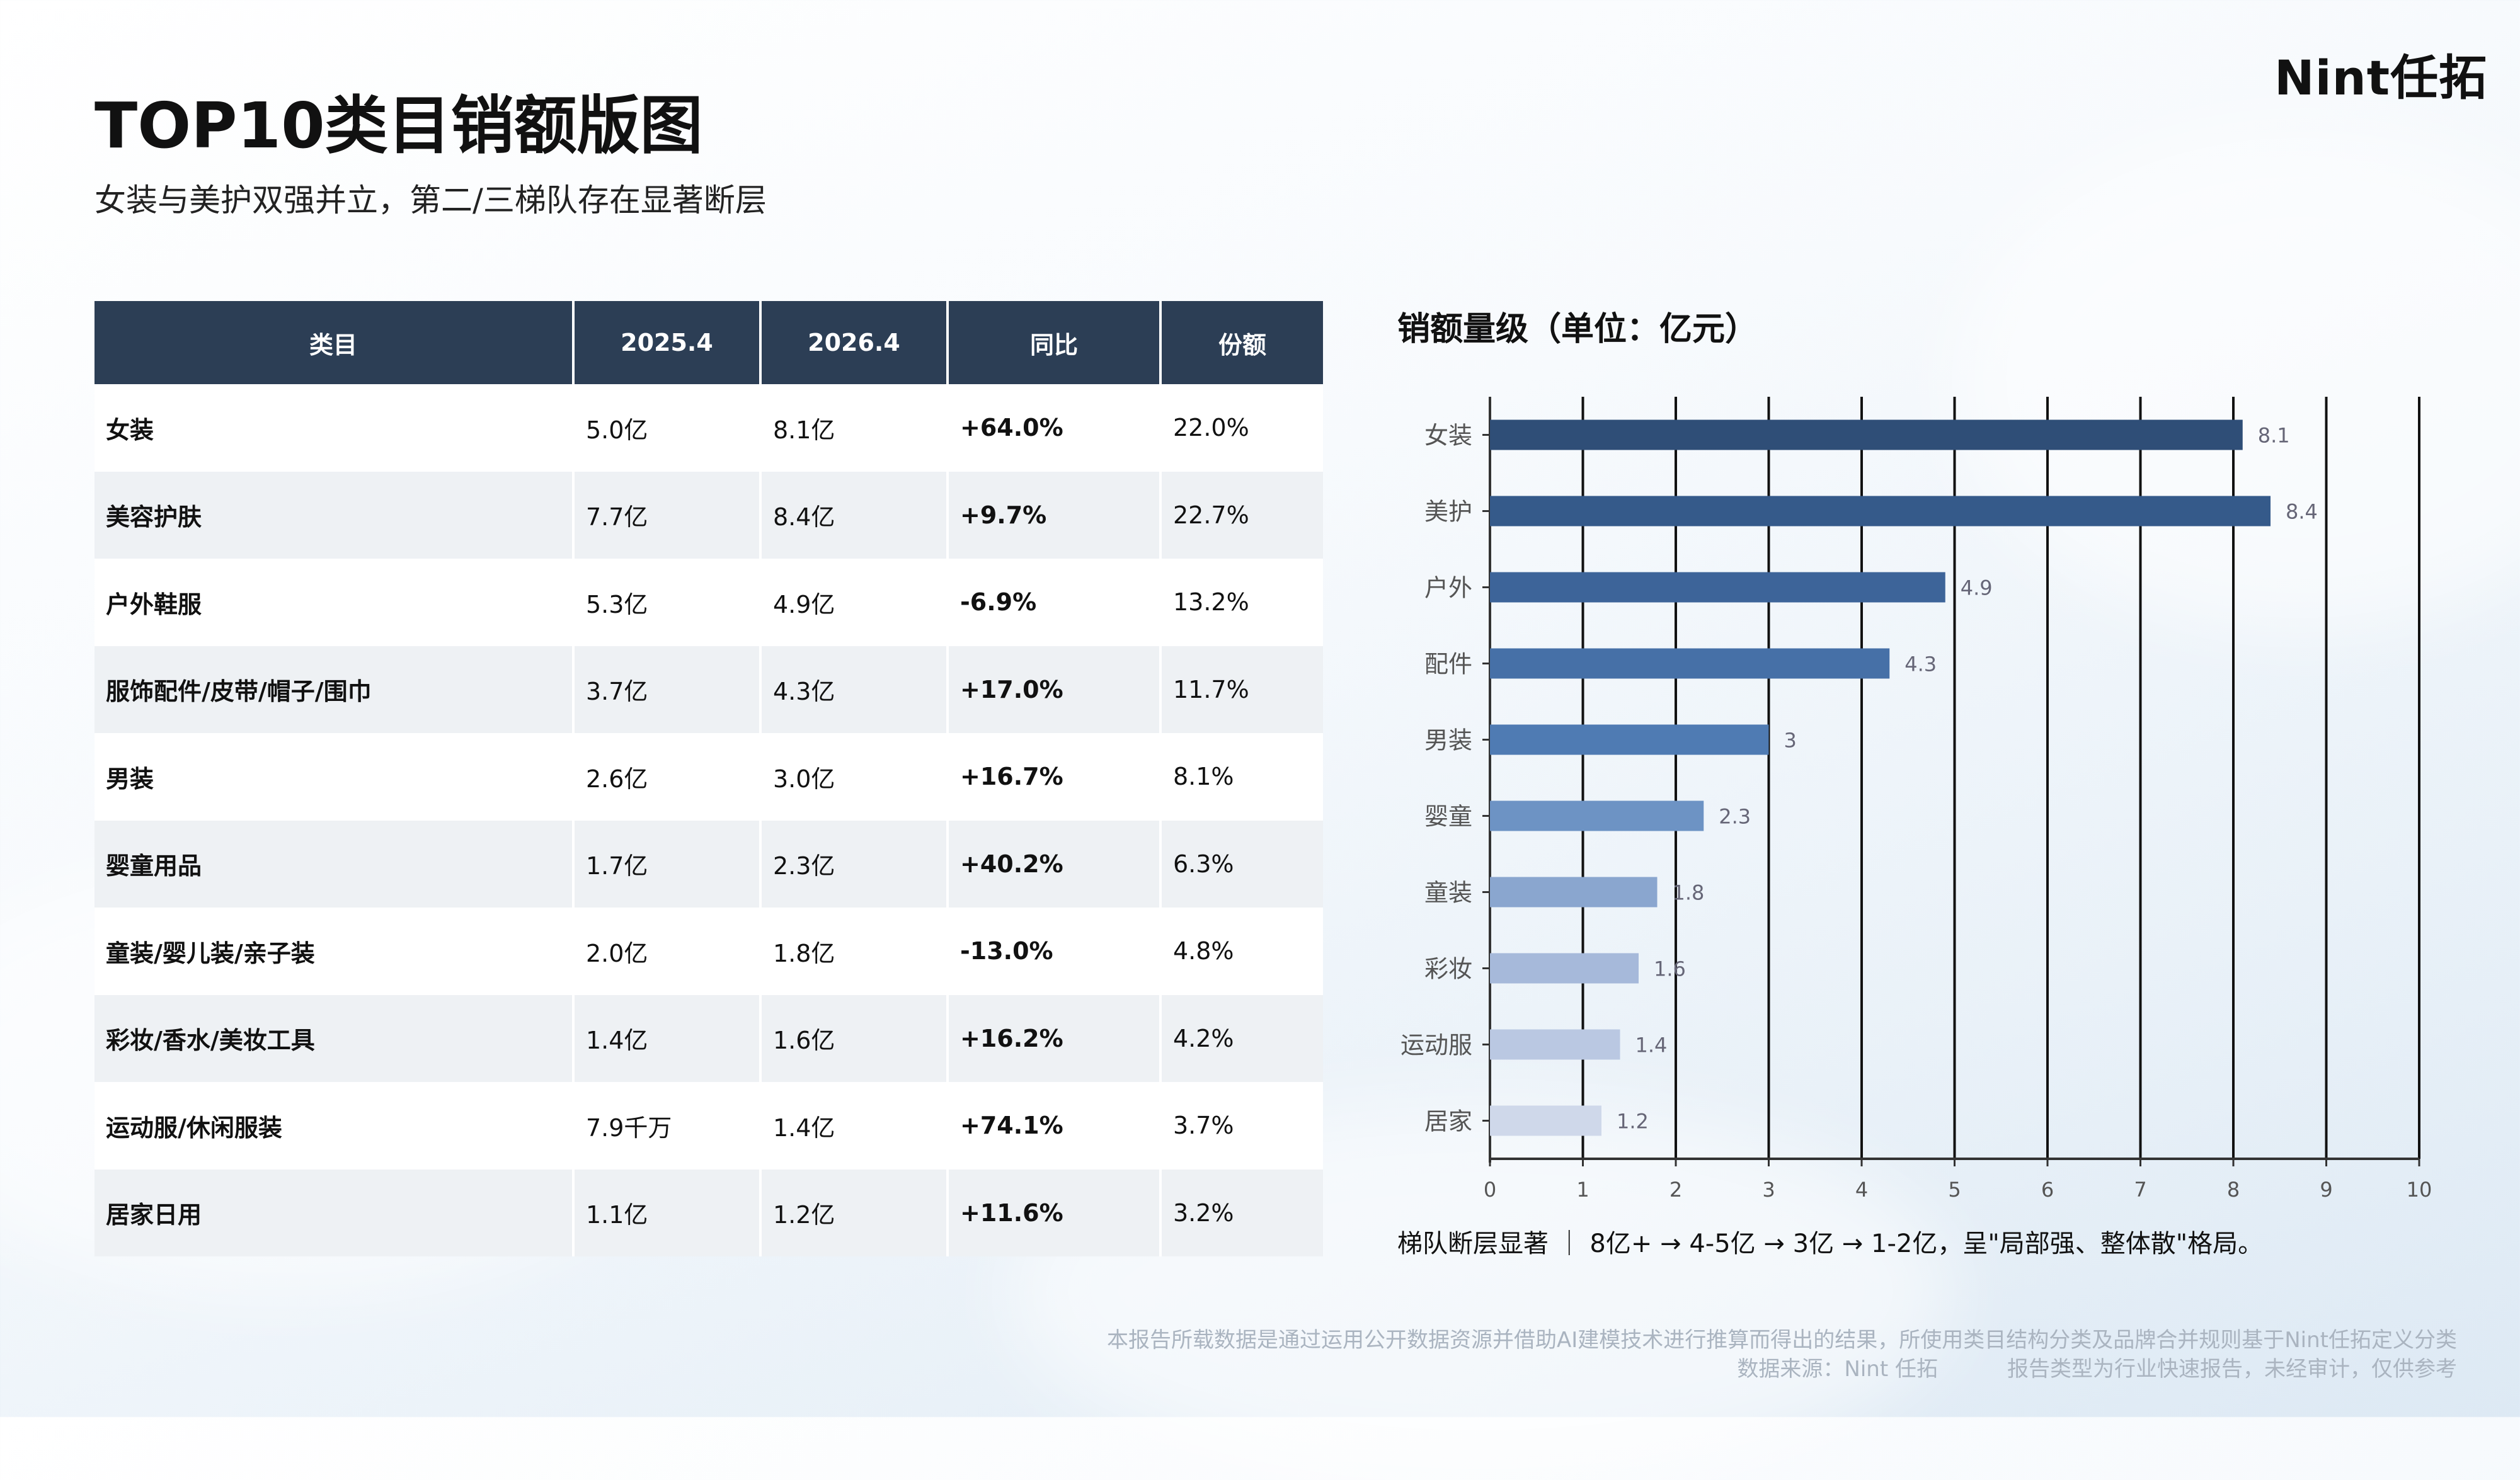  I want to click on x-tick-label: 9, so click(2326, 1190).